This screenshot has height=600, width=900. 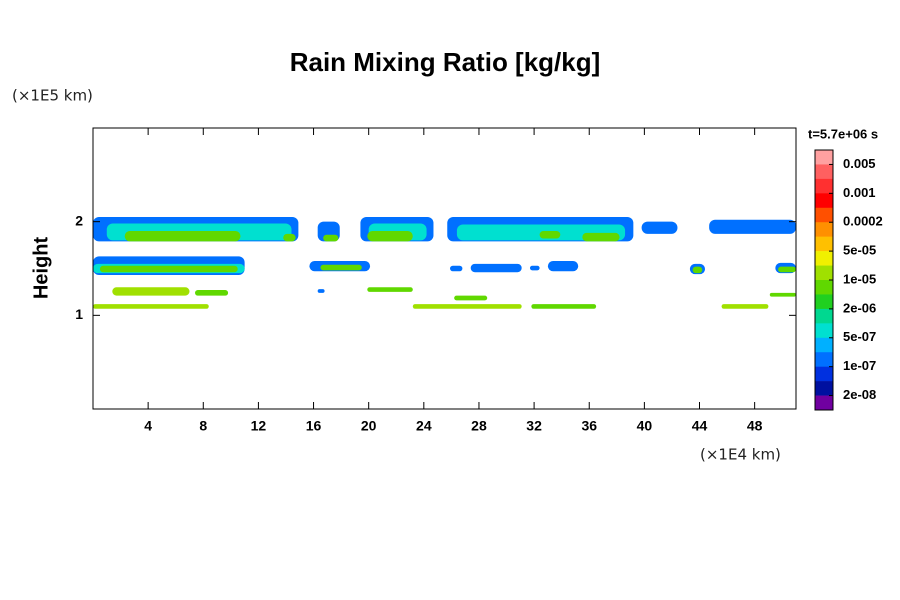 I want to click on x-tick-label: 36, so click(x=589, y=426).